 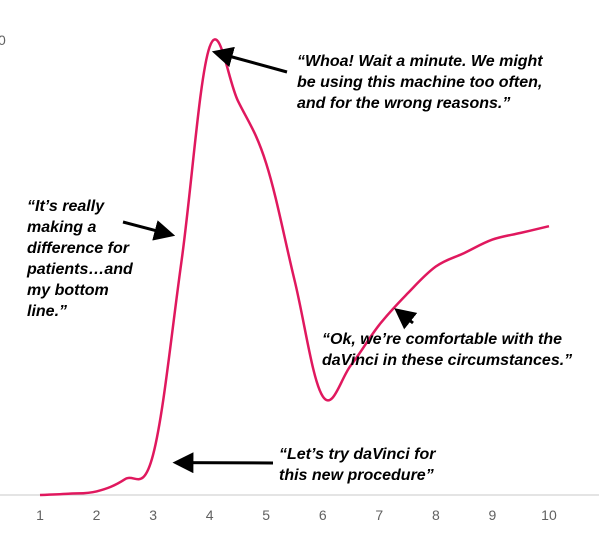 What do you see at coordinates (153, 515) in the screenshot?
I see `x-tick-label: 3` at bounding box center [153, 515].